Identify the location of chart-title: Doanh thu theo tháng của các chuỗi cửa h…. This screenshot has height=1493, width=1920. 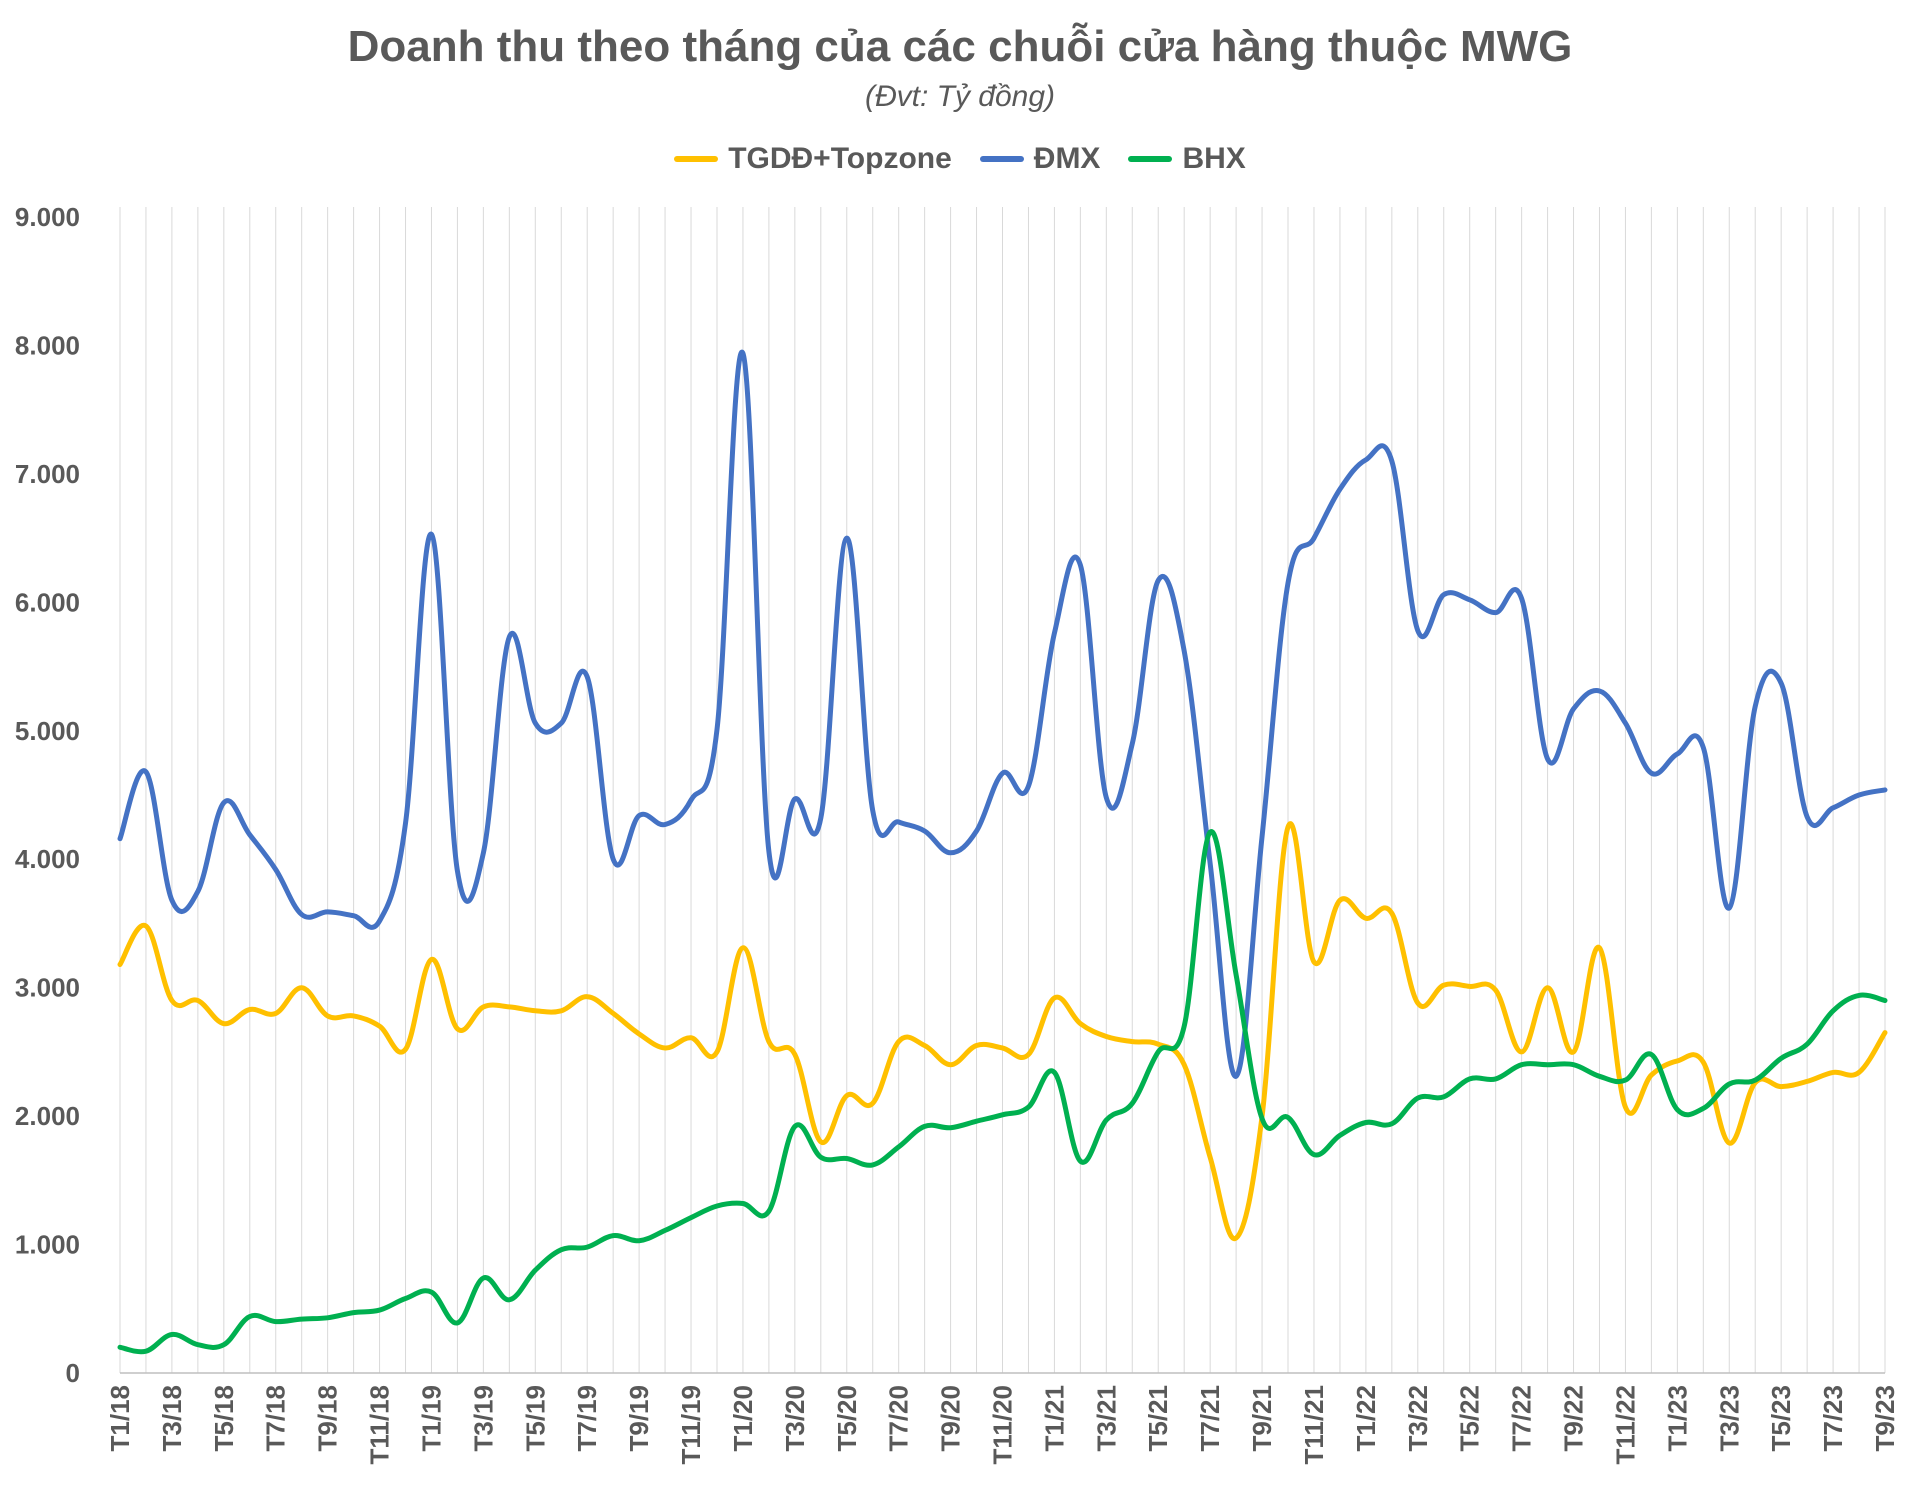
(960, 46).